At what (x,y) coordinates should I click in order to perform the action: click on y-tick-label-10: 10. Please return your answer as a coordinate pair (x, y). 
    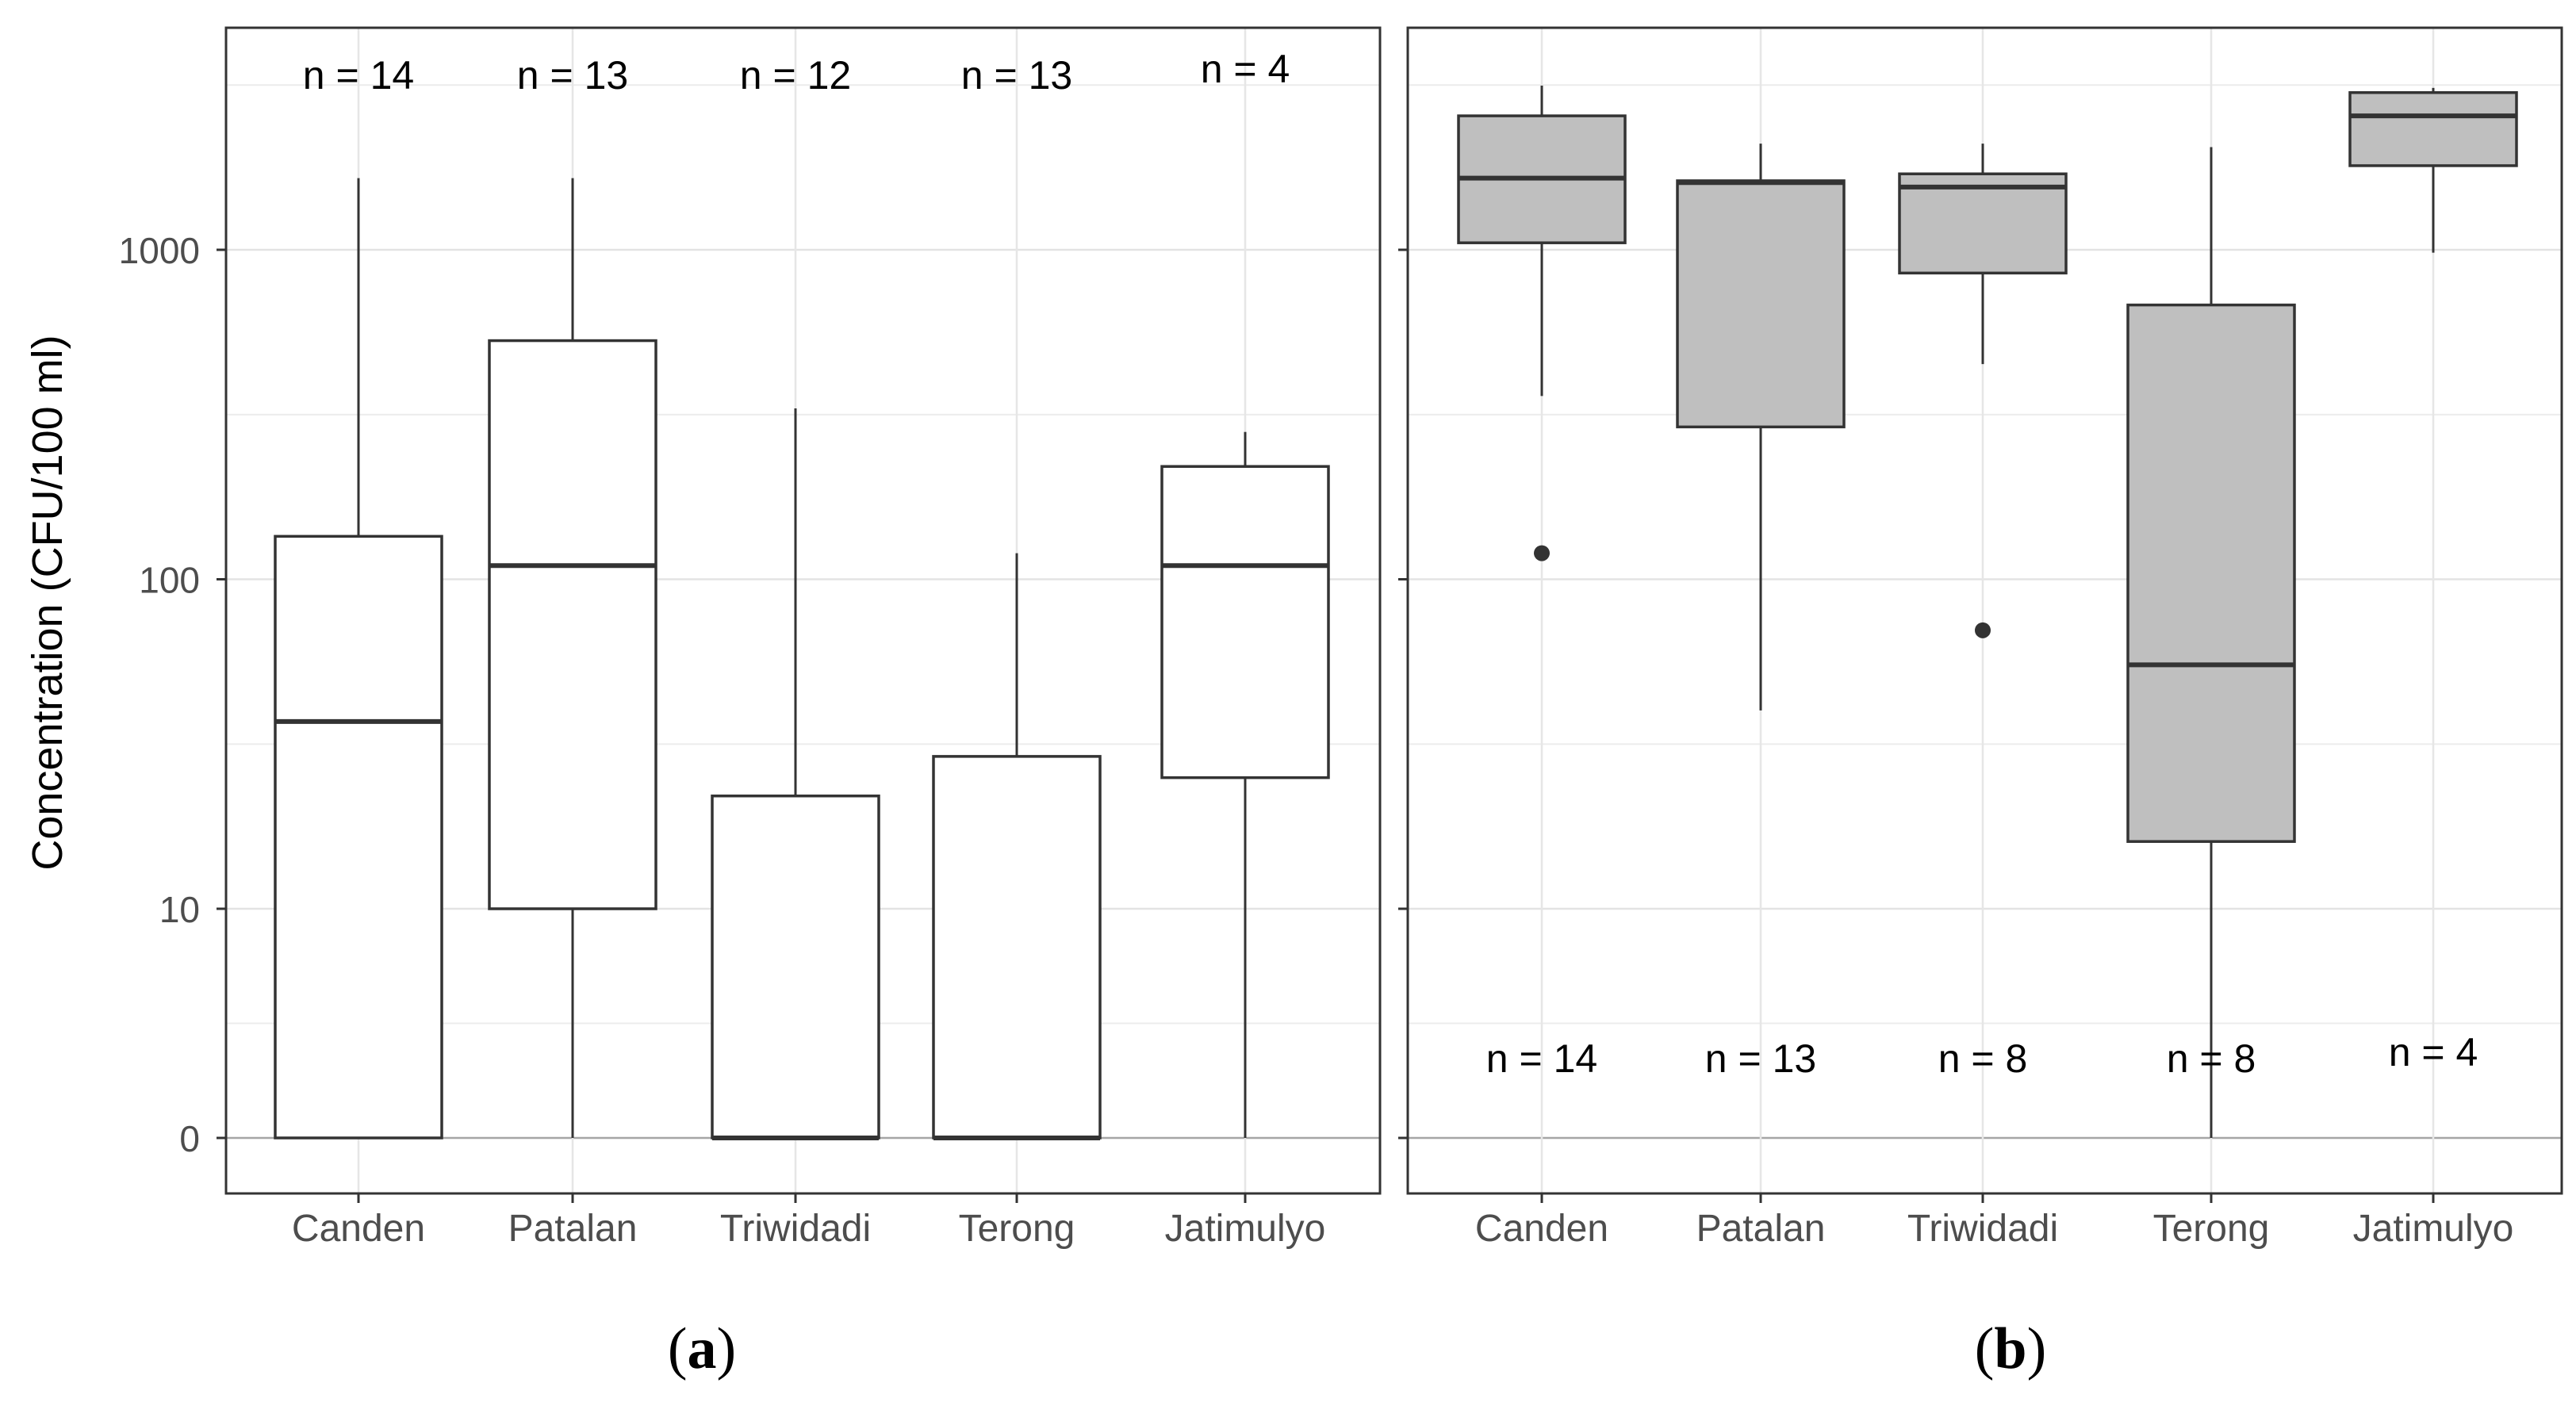
    Looking at the image, I should click on (180, 909).